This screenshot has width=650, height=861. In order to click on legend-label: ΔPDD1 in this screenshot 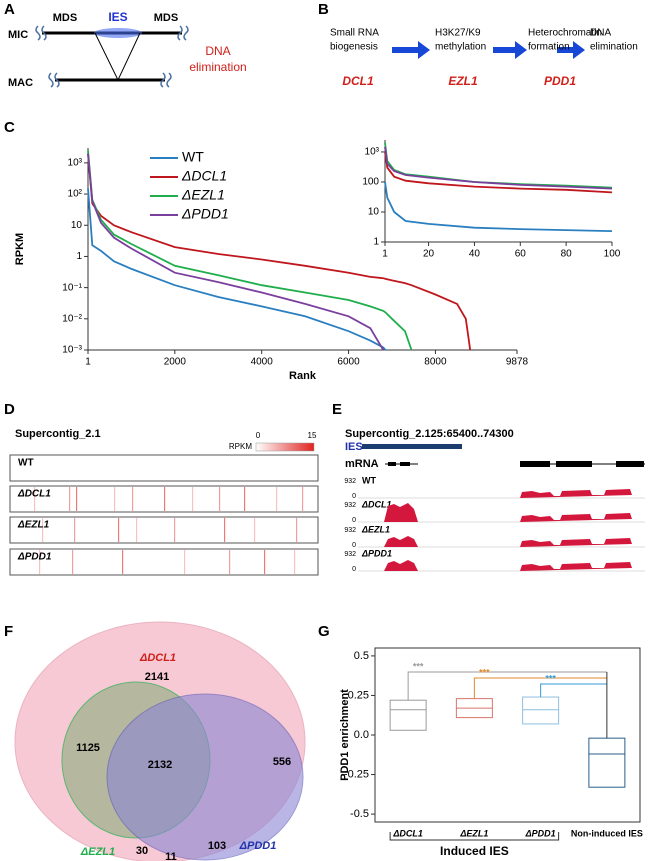, I will do `click(205, 214)`.